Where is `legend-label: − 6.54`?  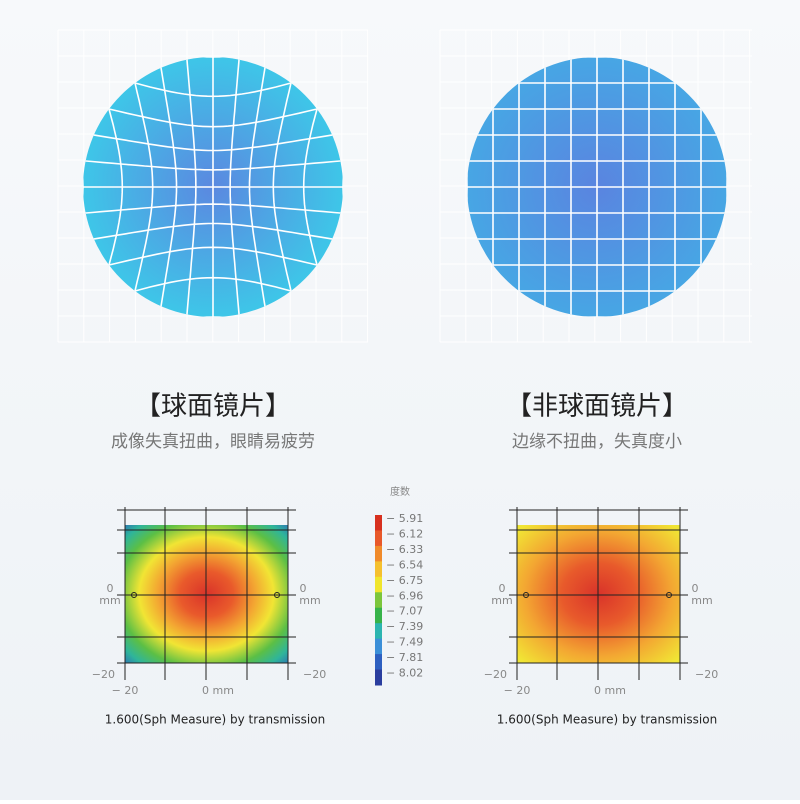
legend-label: − 6.54 is located at coordinates (404, 564).